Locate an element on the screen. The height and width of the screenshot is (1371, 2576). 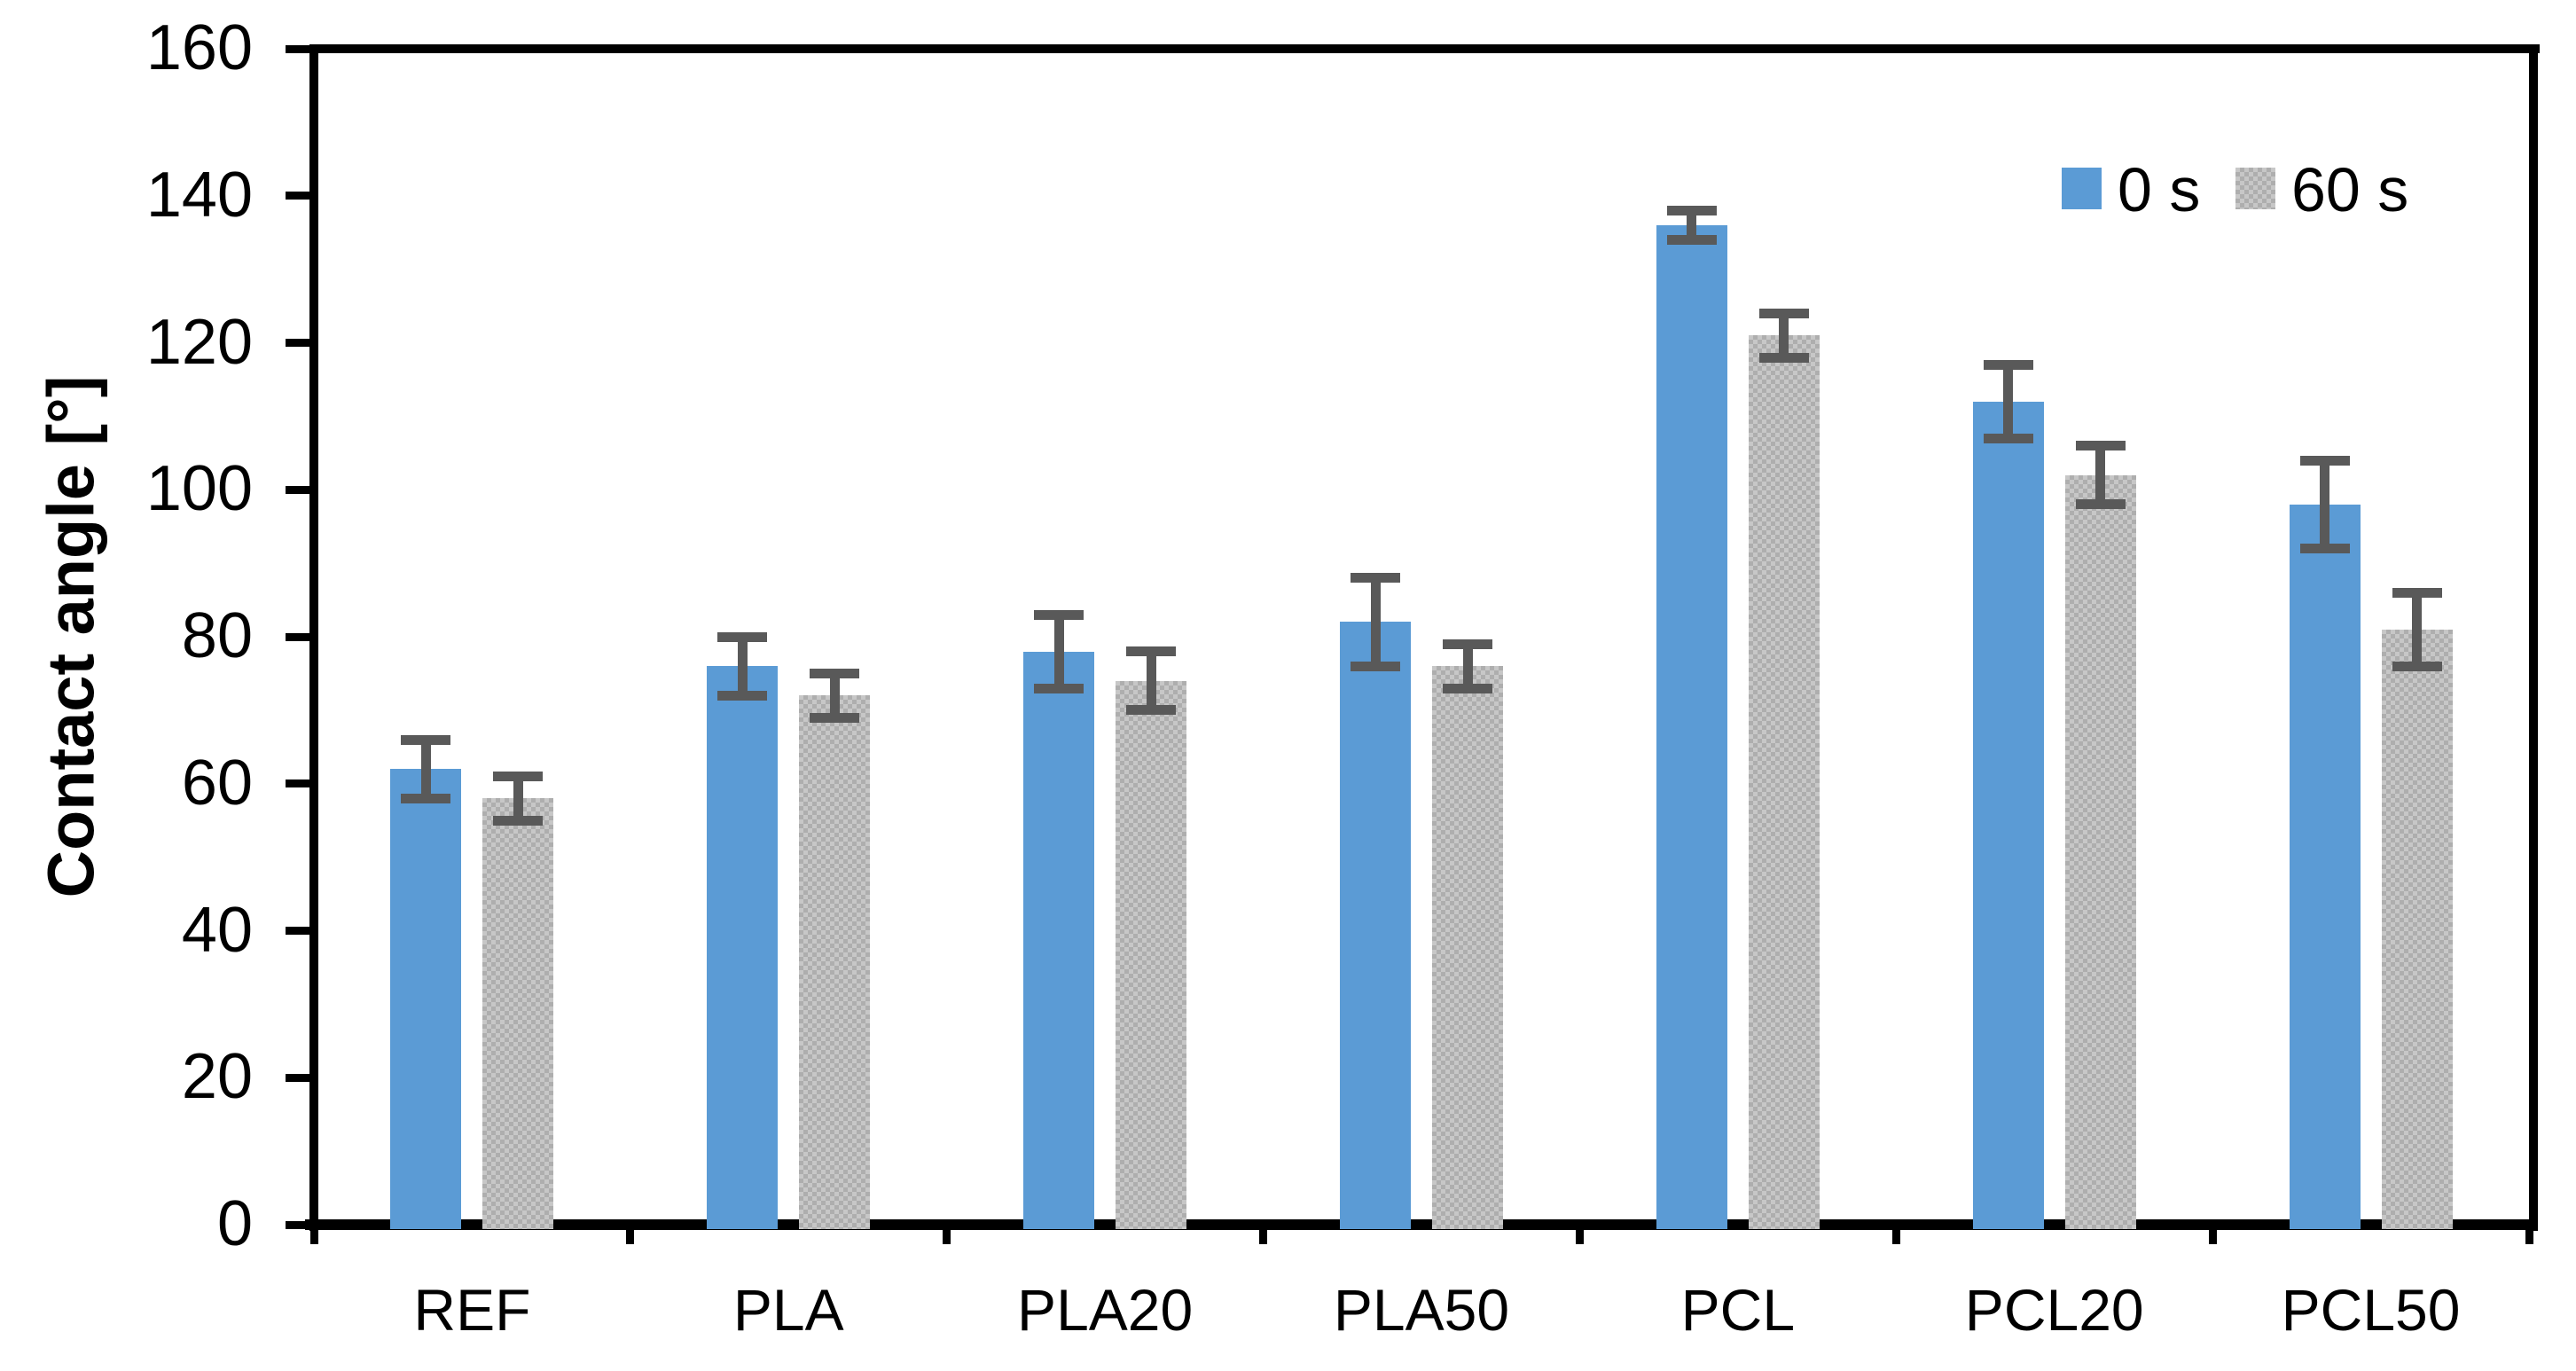
x-category-label: PCL20 is located at coordinates (2054, 1310).